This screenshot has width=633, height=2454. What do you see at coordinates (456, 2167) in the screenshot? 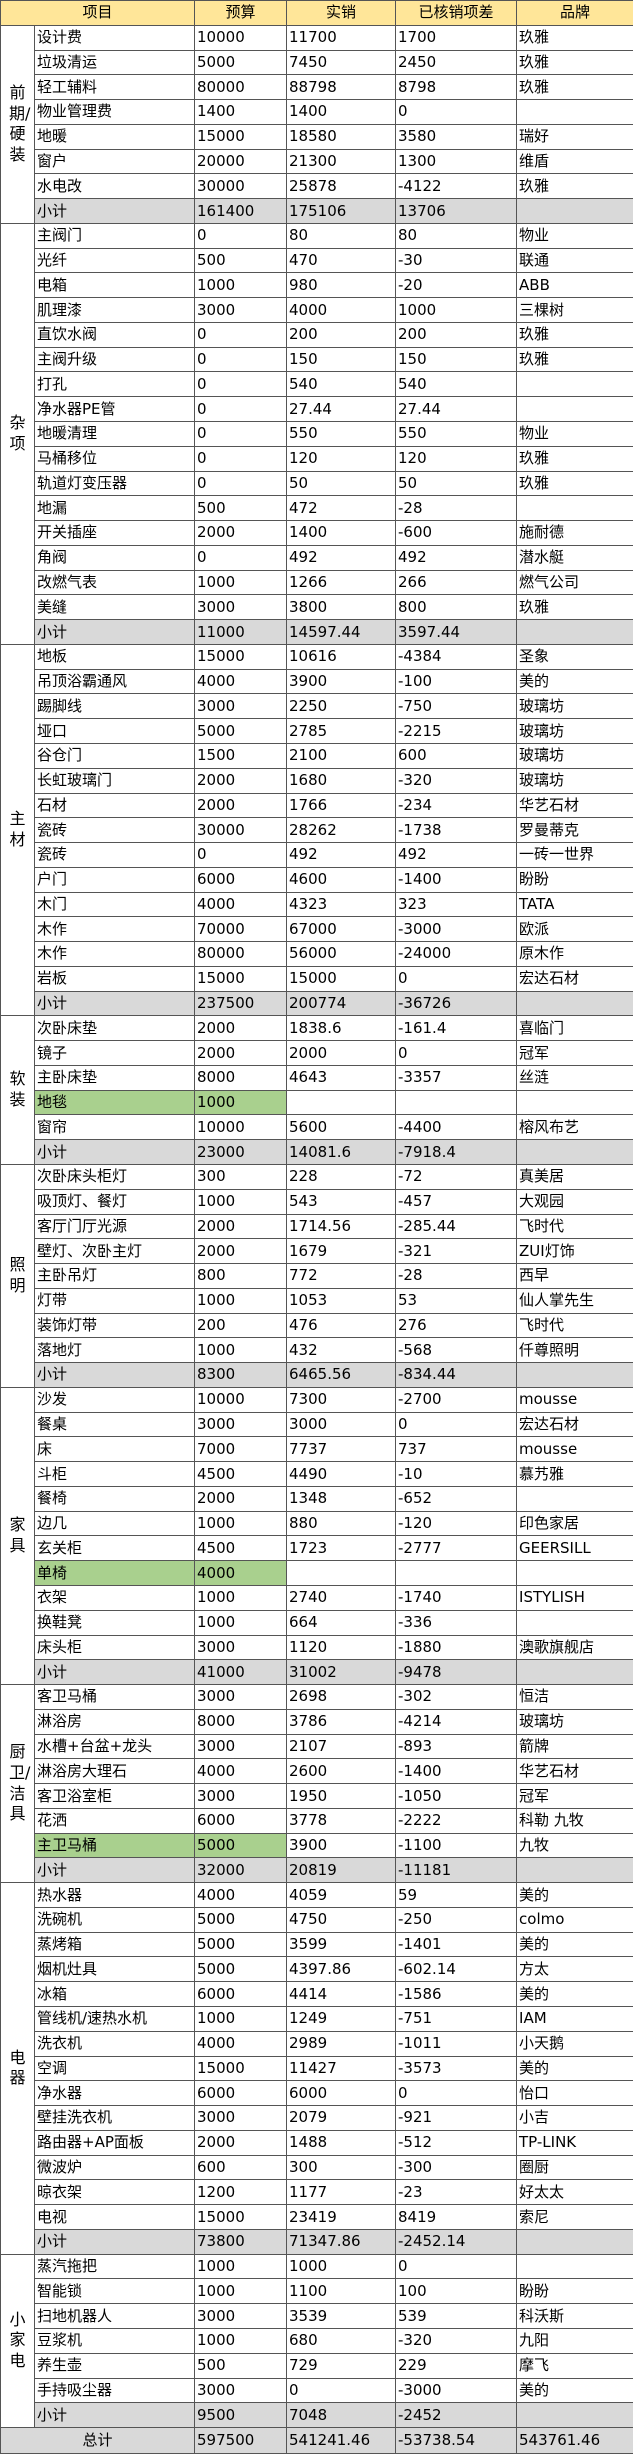
I see `item-cell: -300` at bounding box center [456, 2167].